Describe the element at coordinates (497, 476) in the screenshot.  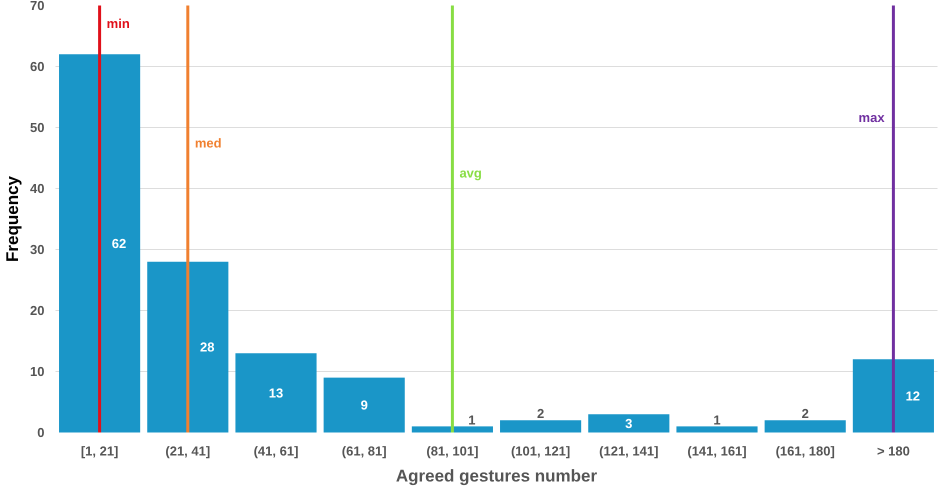
I see `x-axis-title: Agreed gestures number` at that location.